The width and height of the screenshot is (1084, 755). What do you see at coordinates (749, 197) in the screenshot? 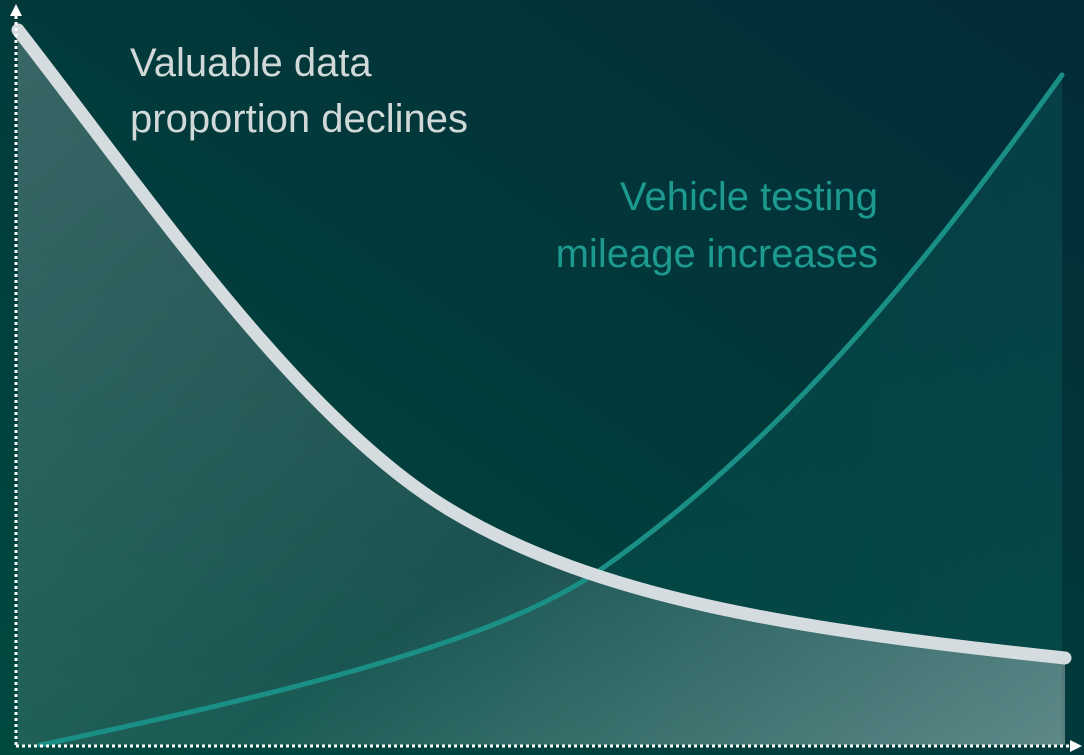
I see `increasing-label: Vehicle testing` at bounding box center [749, 197].